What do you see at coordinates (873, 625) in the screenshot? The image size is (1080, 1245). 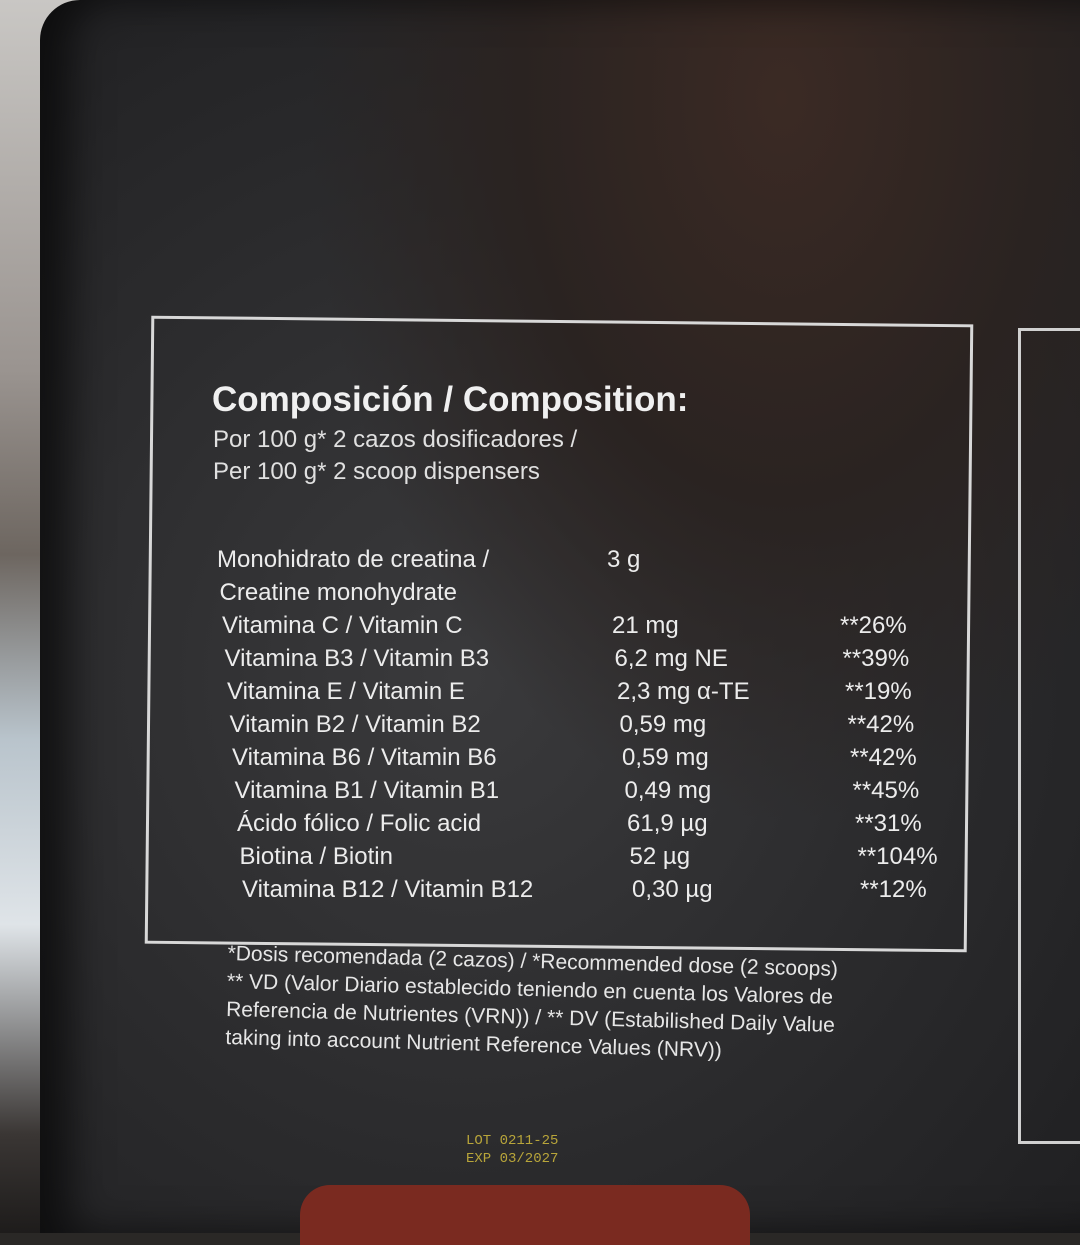 I see `daily-value: **26%` at bounding box center [873, 625].